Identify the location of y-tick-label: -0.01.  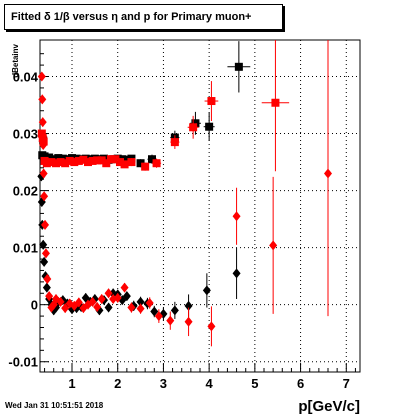
(23, 362).